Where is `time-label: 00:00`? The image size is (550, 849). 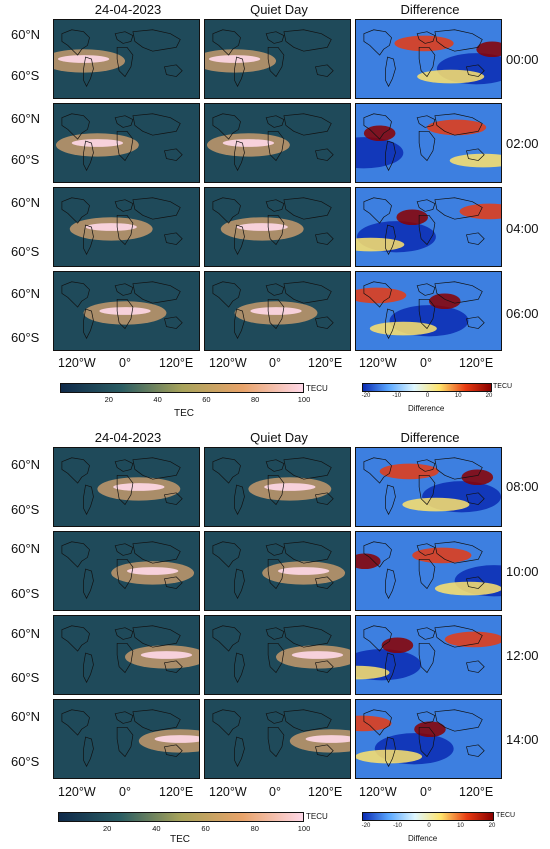
time-label: 00:00 is located at coordinates (522, 59).